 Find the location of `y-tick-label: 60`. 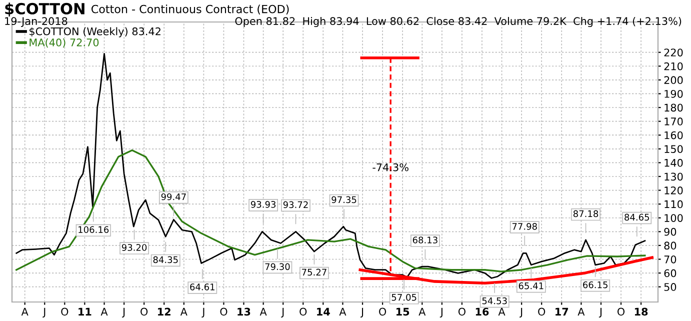

y-tick-label: 60 is located at coordinates (670, 273).